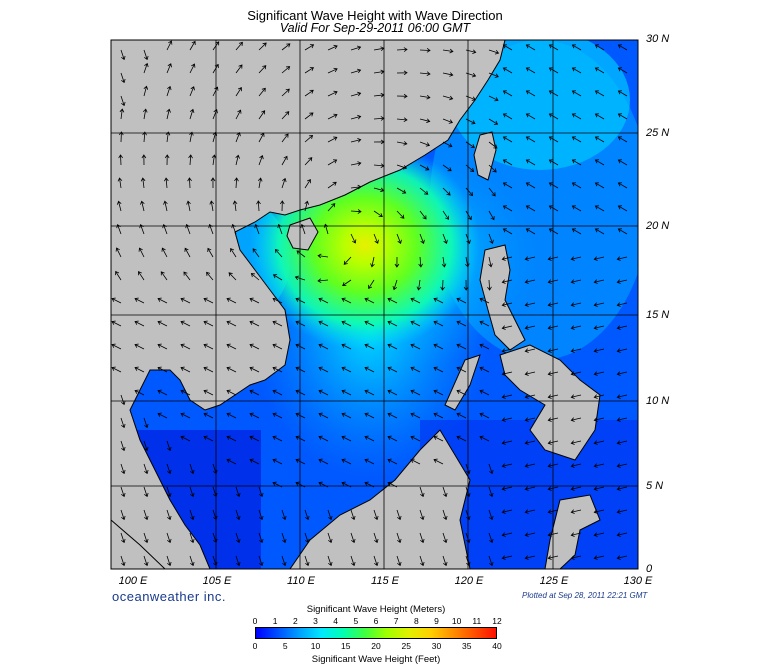  Describe the element at coordinates (375, 28) in the screenshot. I see `chart-subtitle: Valid For Sep-29-2011 06:00 GMT` at that location.